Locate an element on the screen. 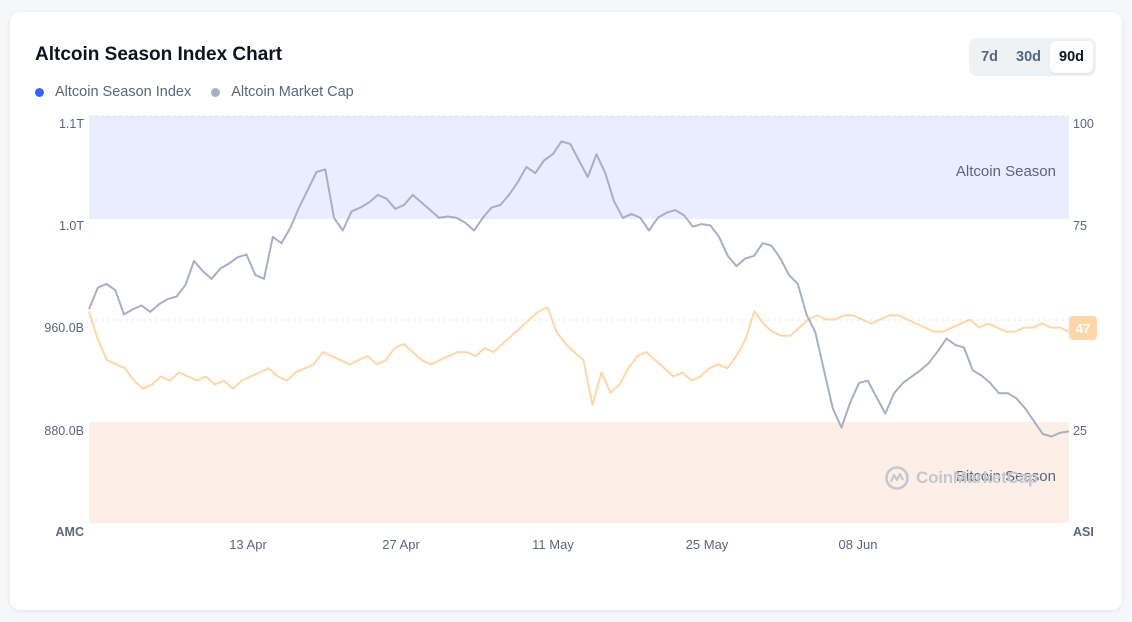 The height and width of the screenshot is (622, 1132). x-tick-1: 13 Apr is located at coordinates (248, 544).